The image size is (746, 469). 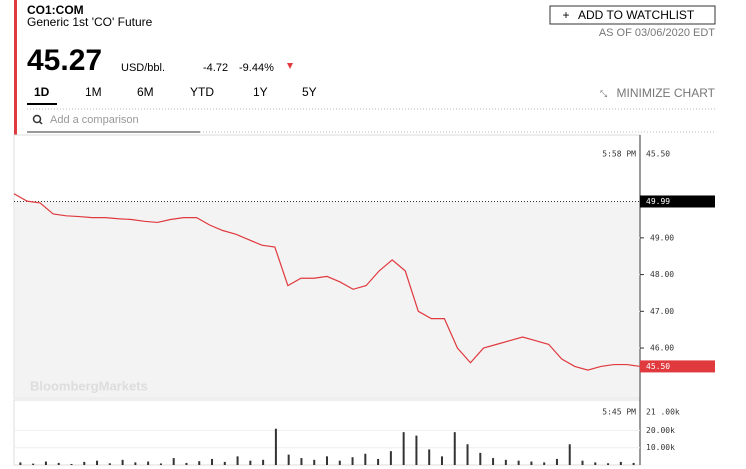 What do you see at coordinates (290, 66) in the screenshot?
I see `down-arrow` at bounding box center [290, 66].